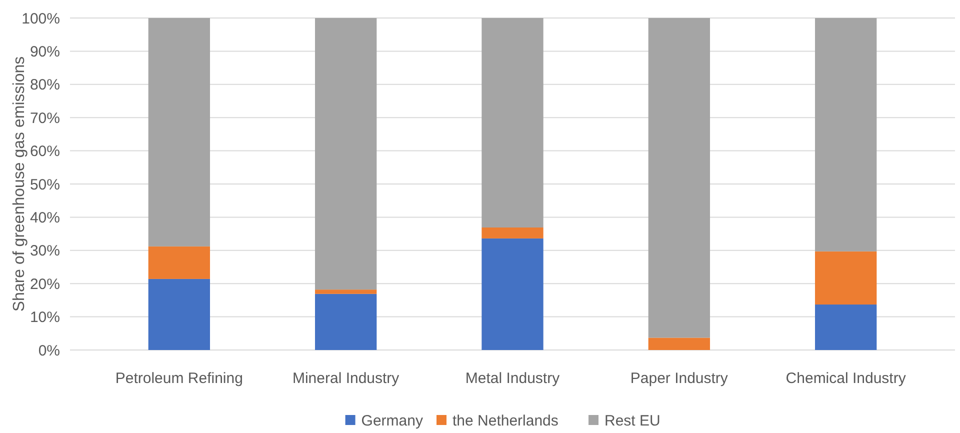 The width and height of the screenshot is (960, 433). I want to click on x-tick-label: Petroleum Refining, so click(179, 378).